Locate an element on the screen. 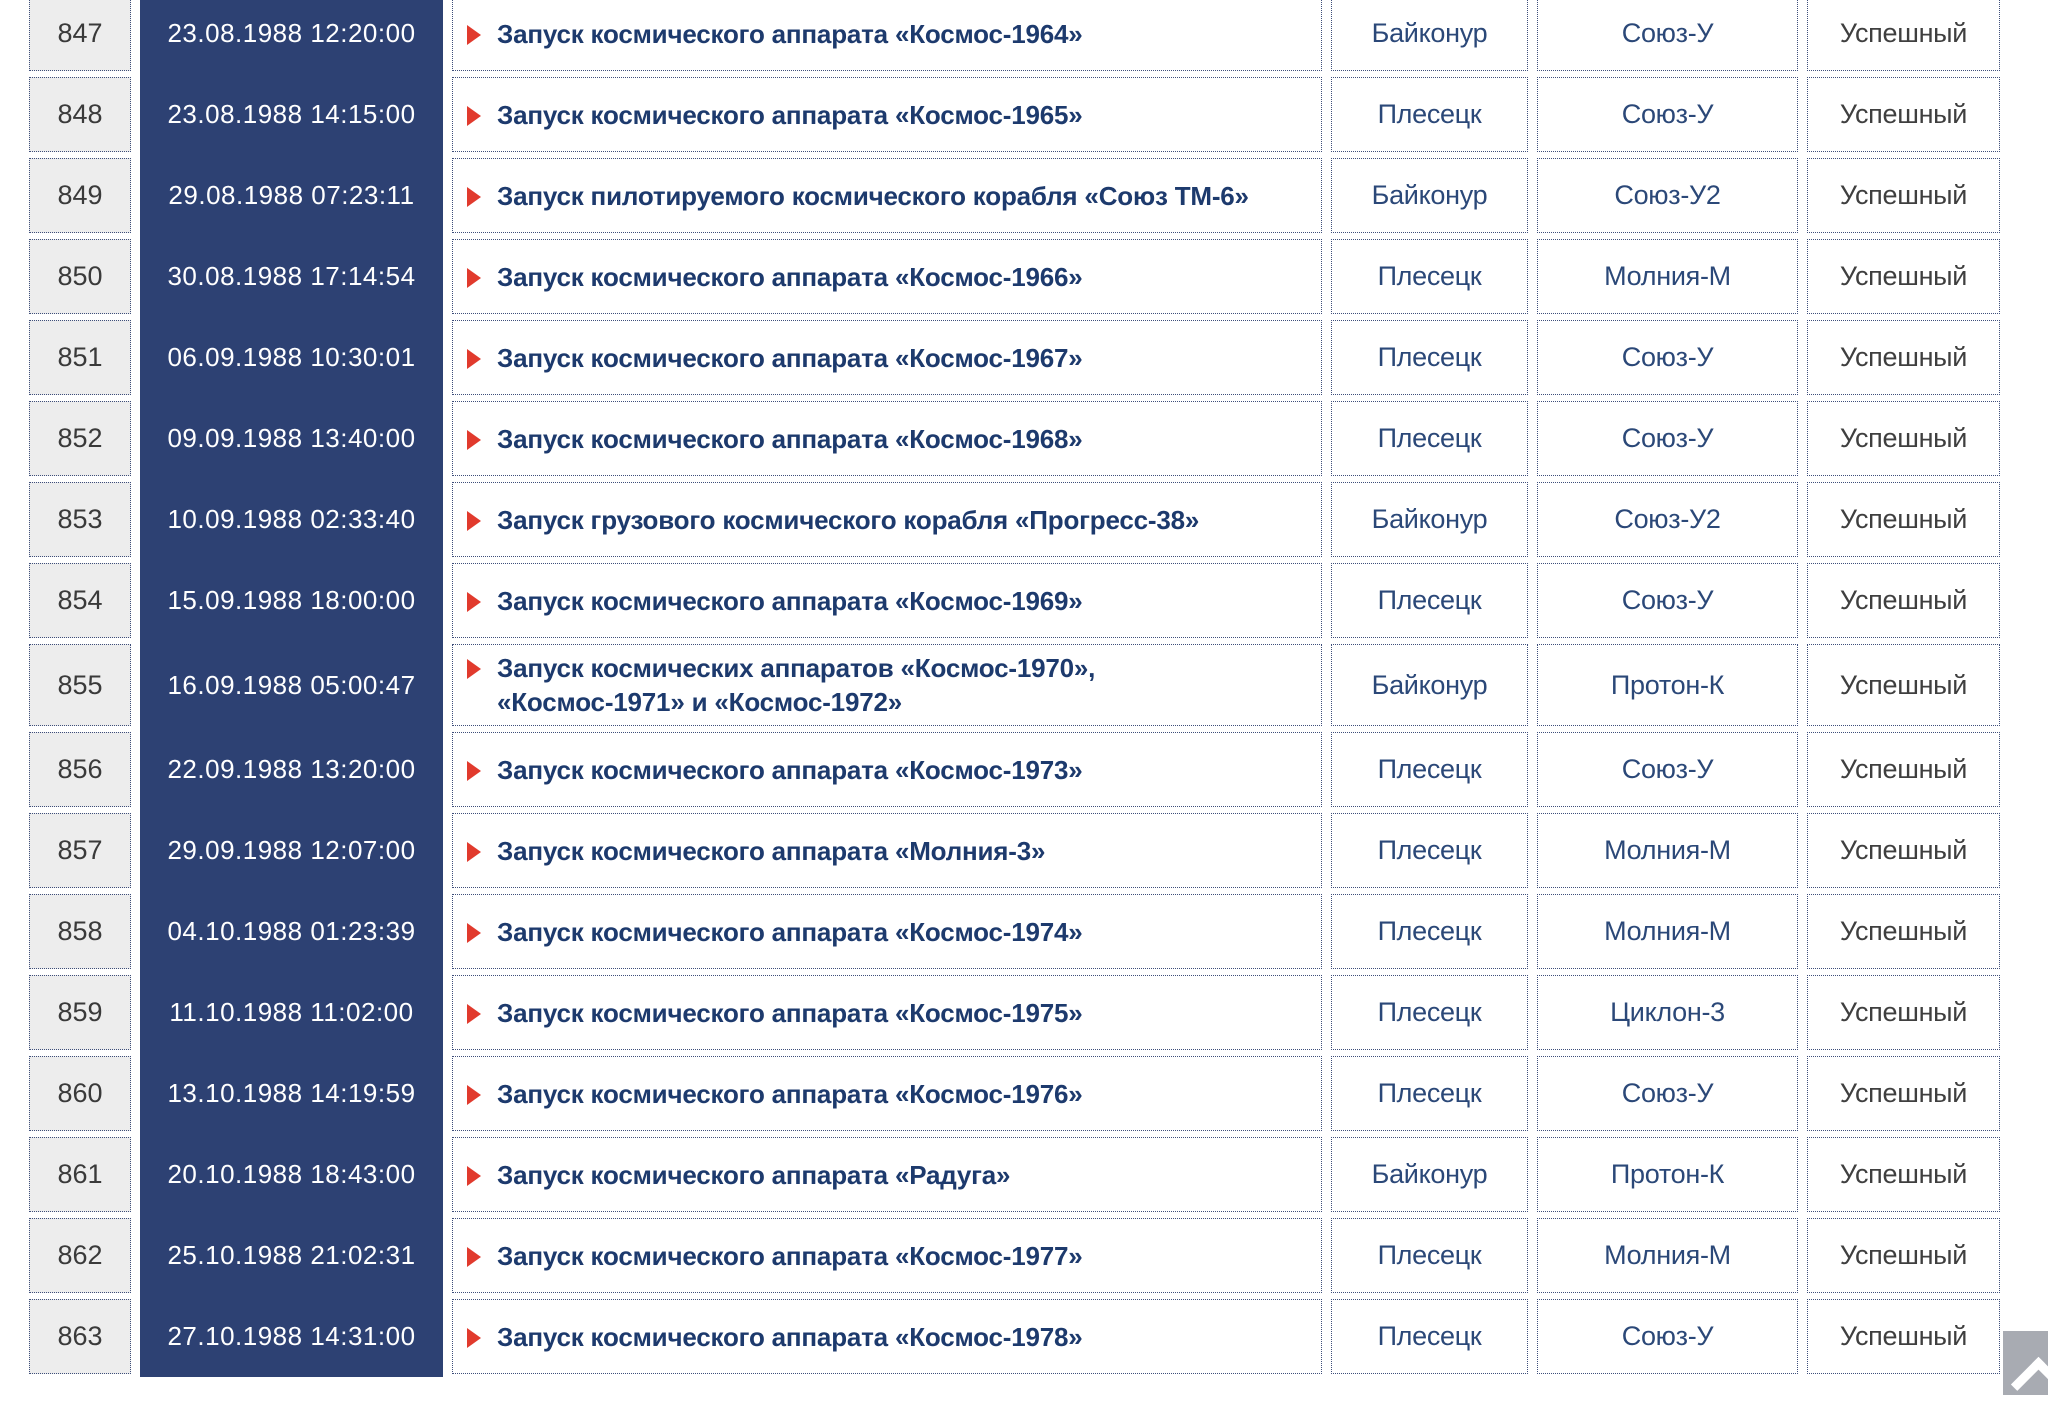 The height and width of the screenshot is (1412, 2048). row-number-cell: 849 is located at coordinates (80, 195).